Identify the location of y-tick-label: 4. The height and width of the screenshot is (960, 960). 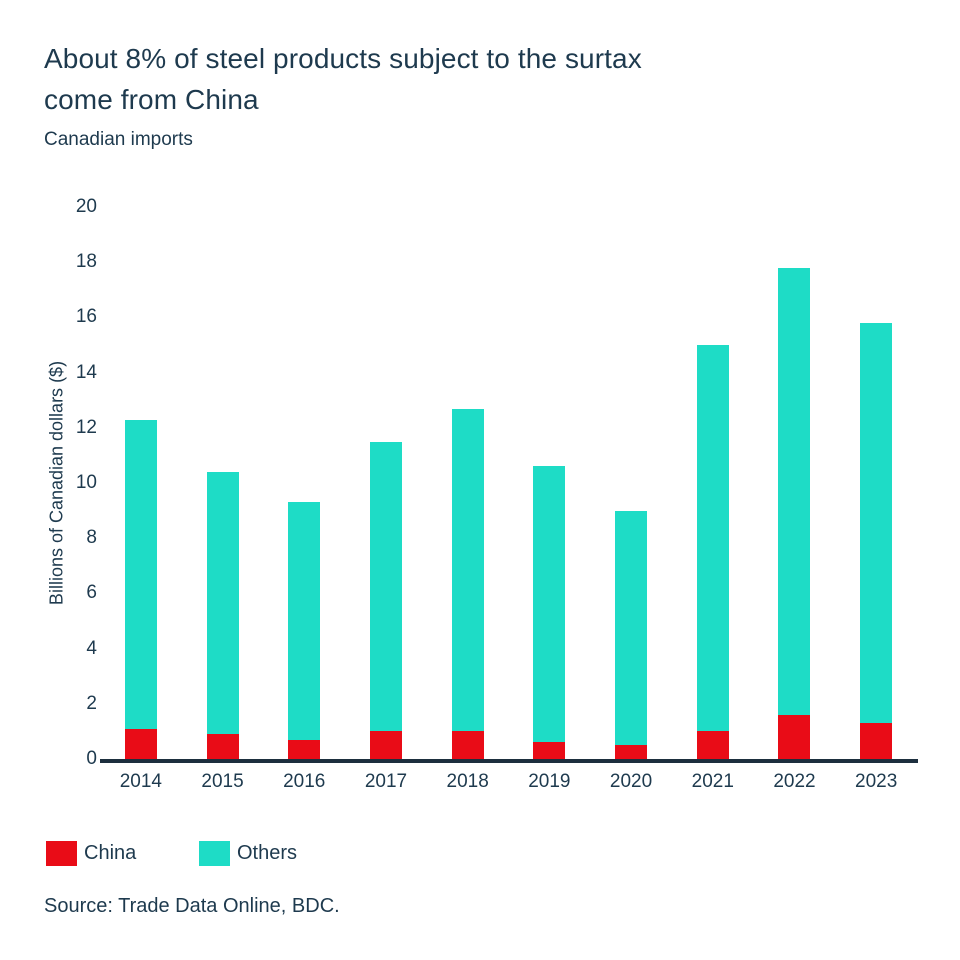
(91, 648).